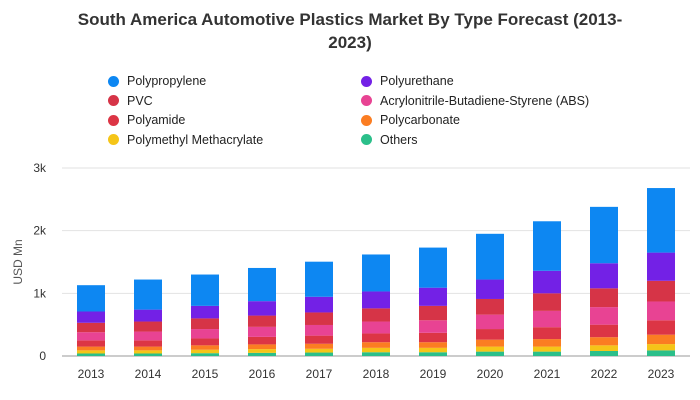  What do you see at coordinates (205, 290) in the screenshot?
I see `bar-polypropylene-2015` at bounding box center [205, 290].